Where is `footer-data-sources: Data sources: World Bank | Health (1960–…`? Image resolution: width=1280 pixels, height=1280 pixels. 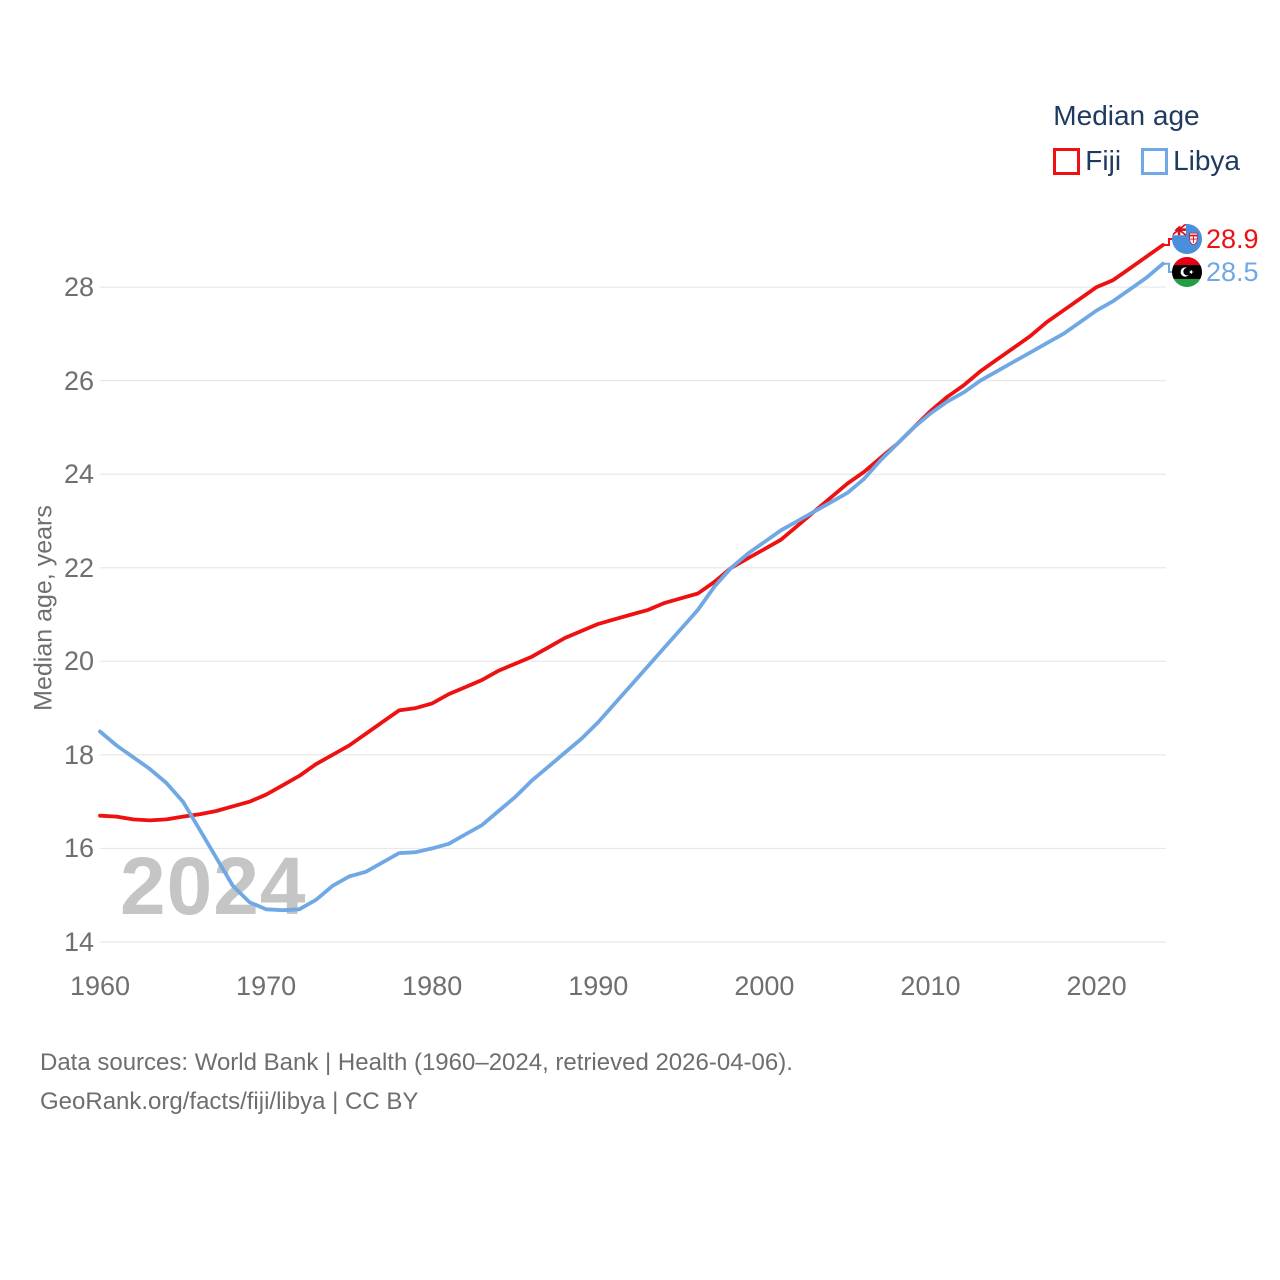 footer-data-sources: Data sources: World Bank | Health (1960–… is located at coordinates (416, 1062).